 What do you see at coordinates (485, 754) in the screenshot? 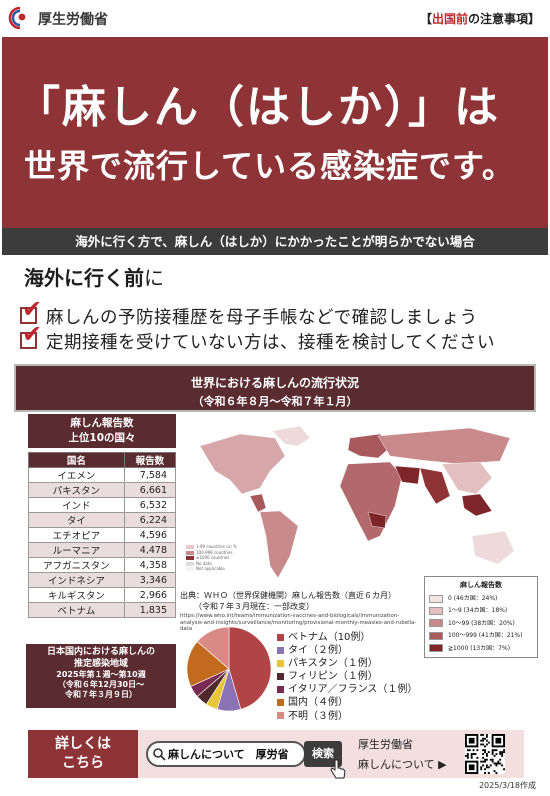
I see `qr-code-icon` at bounding box center [485, 754].